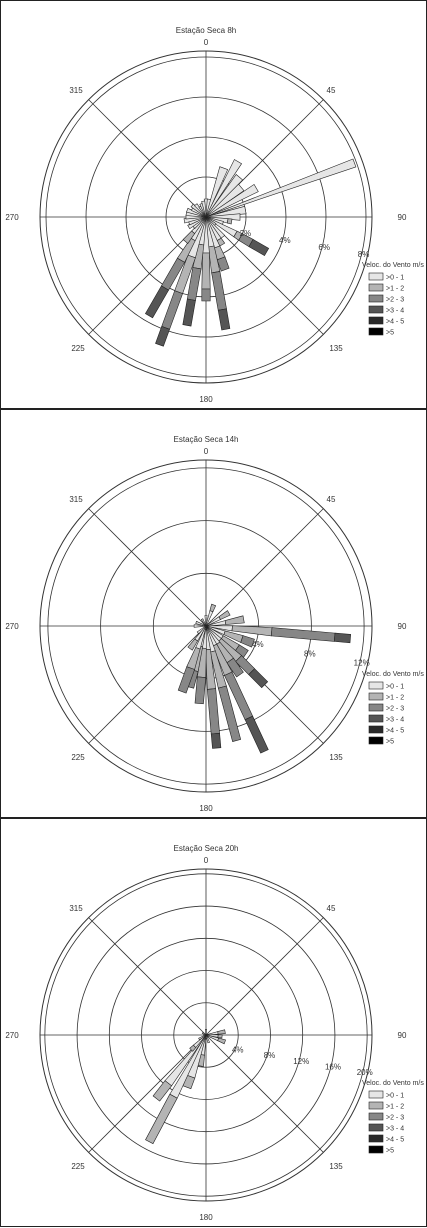 The image size is (427, 1228). Describe the element at coordinates (331, 90) in the screenshot. I see `direction-label: 45` at that location.